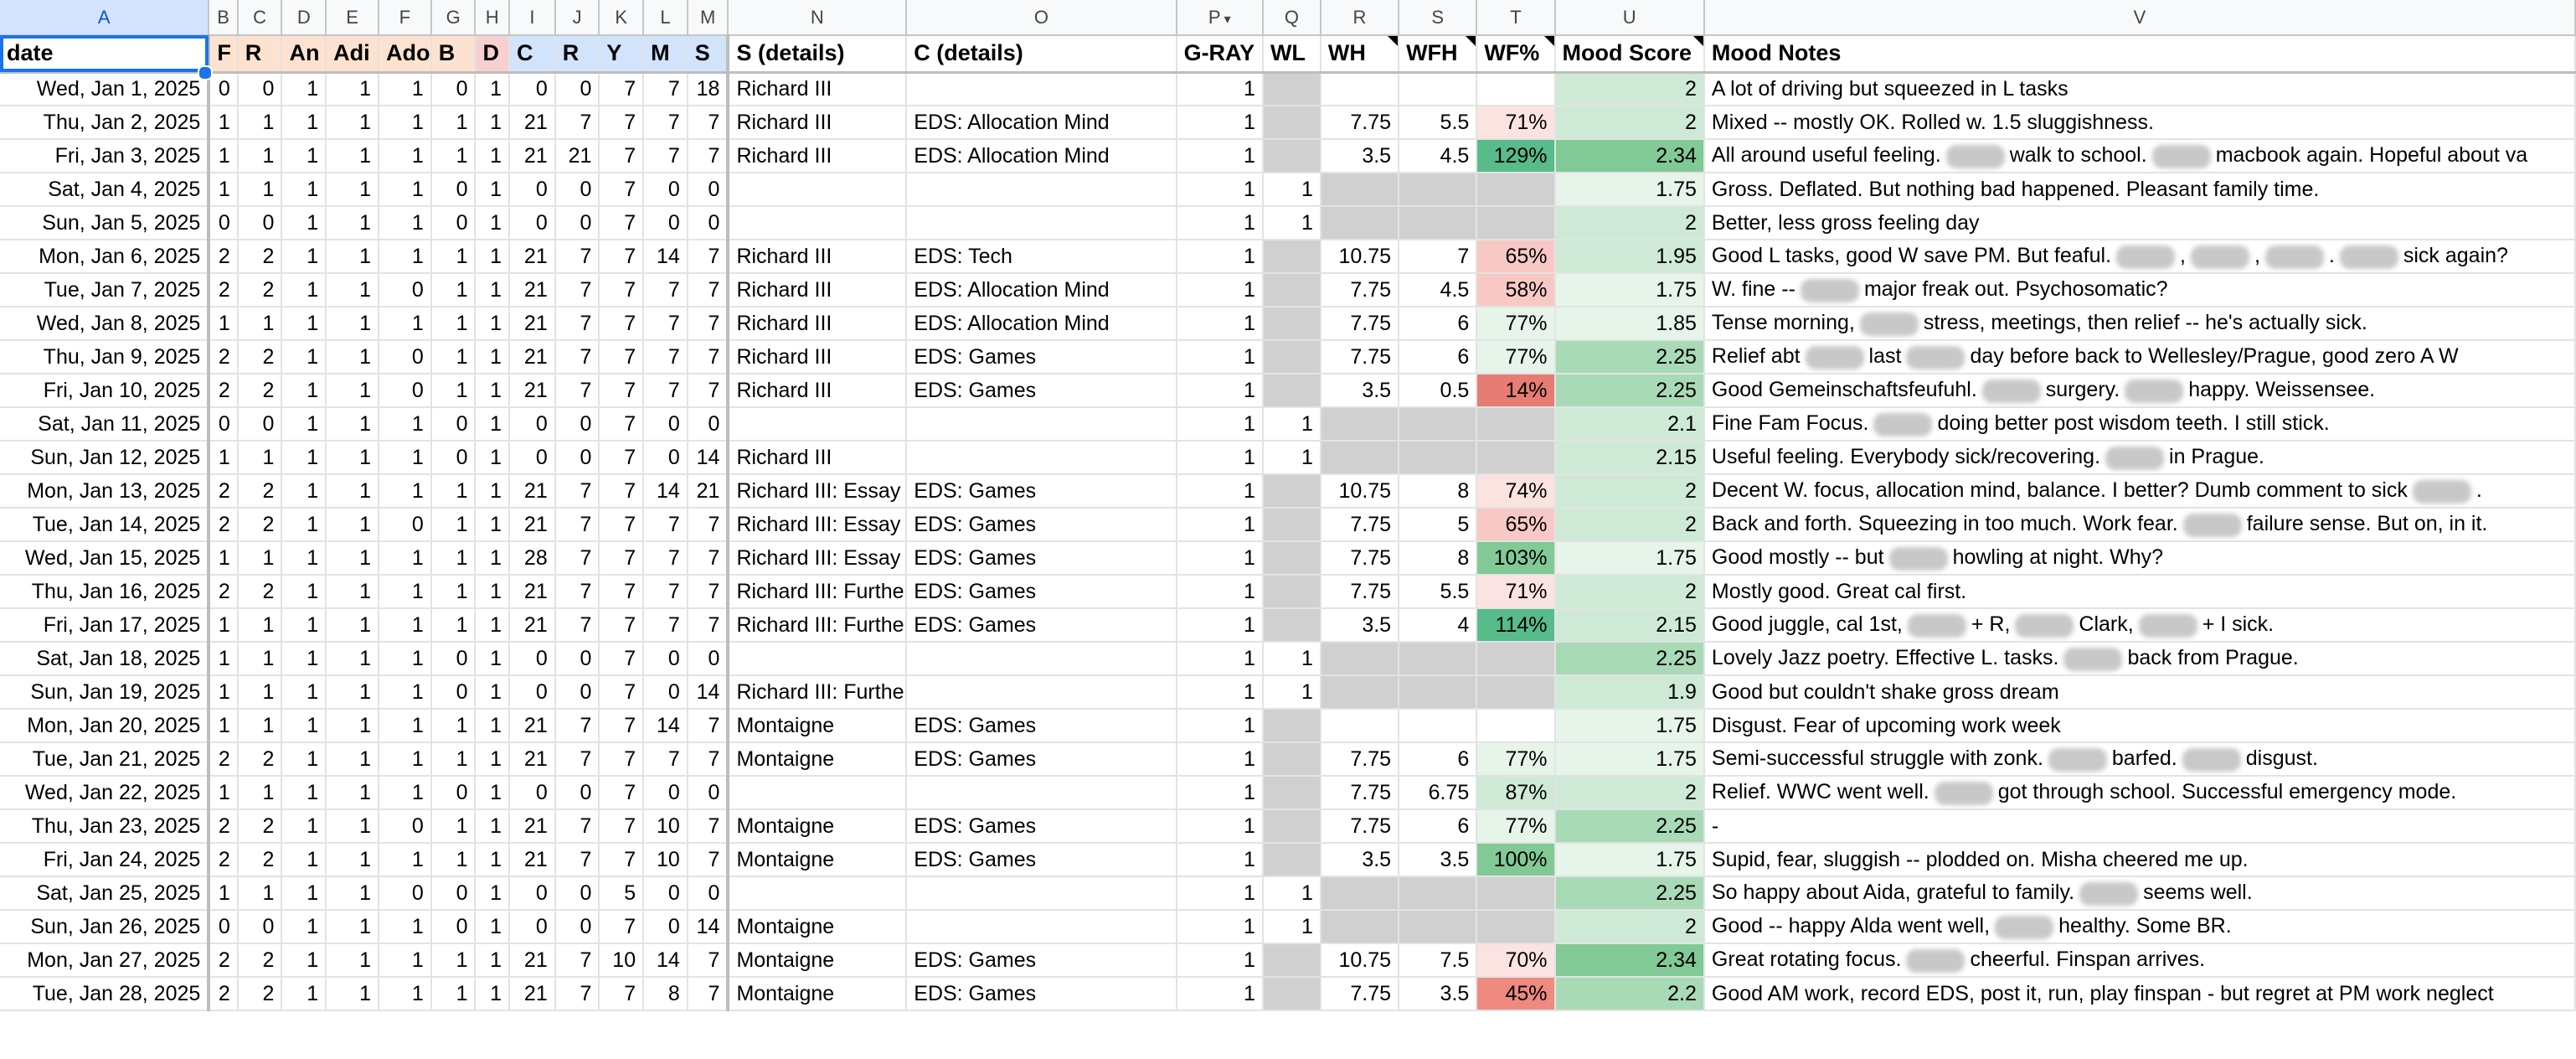 This screenshot has width=2576, height=1059. Describe the element at coordinates (1360, 18) in the screenshot. I see `column-header-r: R` at that location.